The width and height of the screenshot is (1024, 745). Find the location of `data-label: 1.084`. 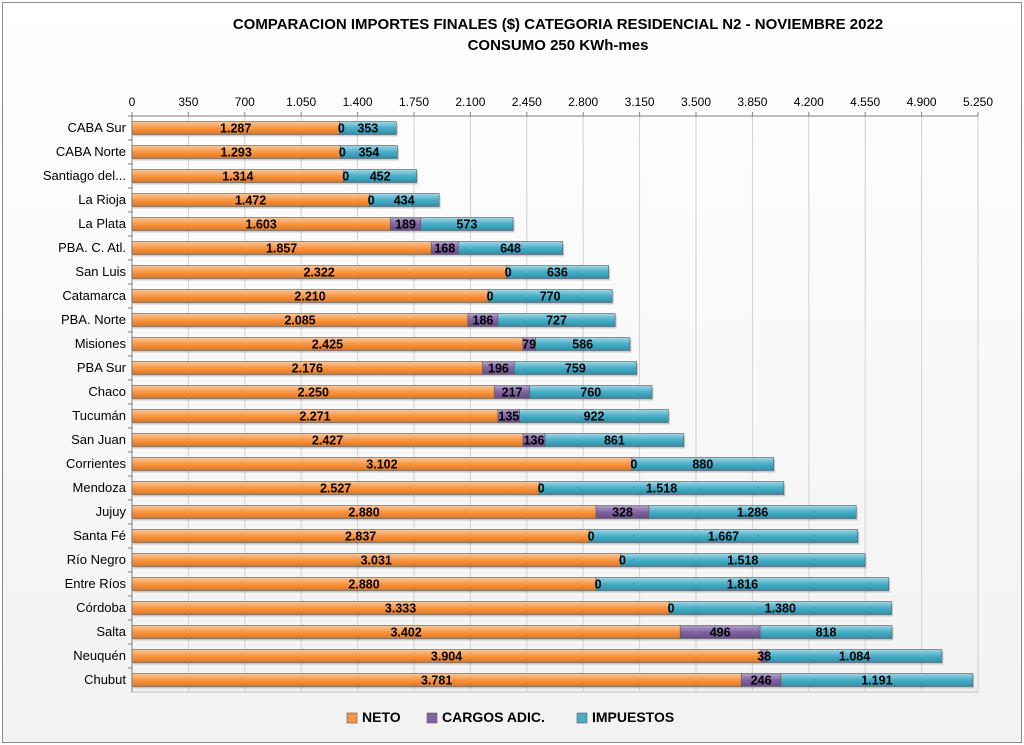

data-label: 1.084 is located at coordinates (854, 657).